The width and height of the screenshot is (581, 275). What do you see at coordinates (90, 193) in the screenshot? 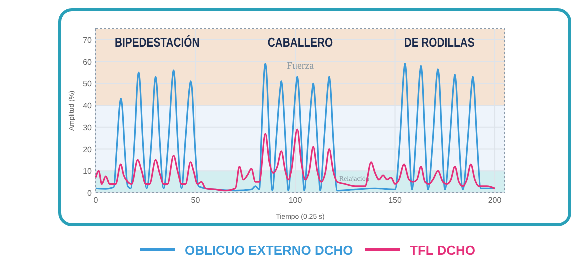
I see `y-tick-label: 0` at bounding box center [90, 193].